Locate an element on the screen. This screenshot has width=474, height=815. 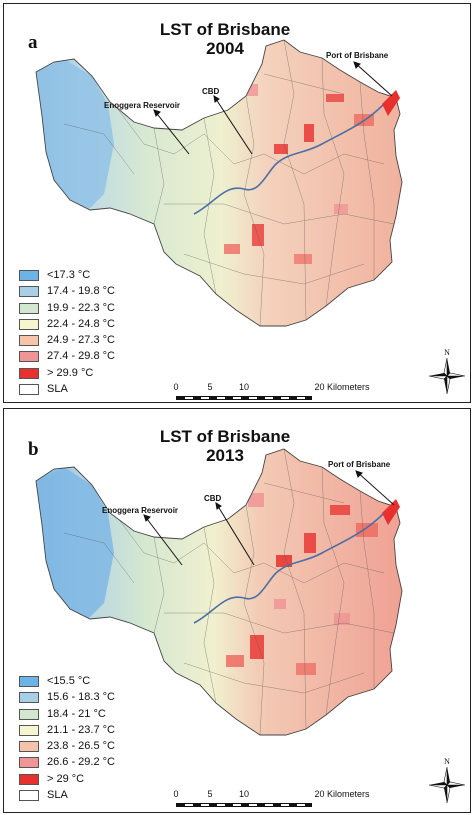
map-title: LST of Brisbane 2013 is located at coordinates (225, 446).